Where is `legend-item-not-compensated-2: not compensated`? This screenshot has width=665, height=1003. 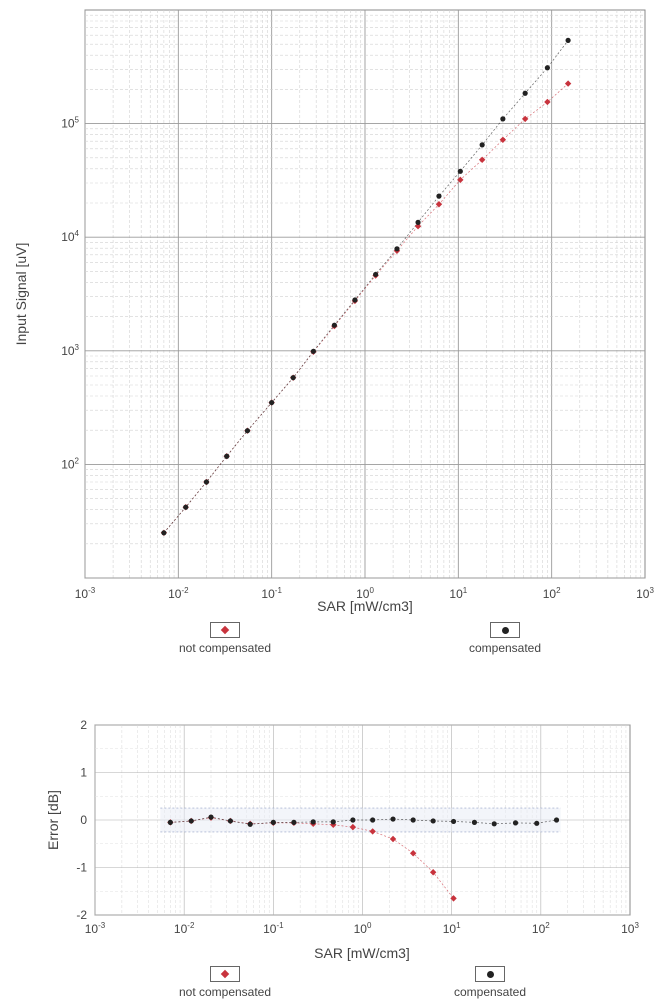 legend-item-not-compensated-2: not compensated is located at coordinates (225, 982).